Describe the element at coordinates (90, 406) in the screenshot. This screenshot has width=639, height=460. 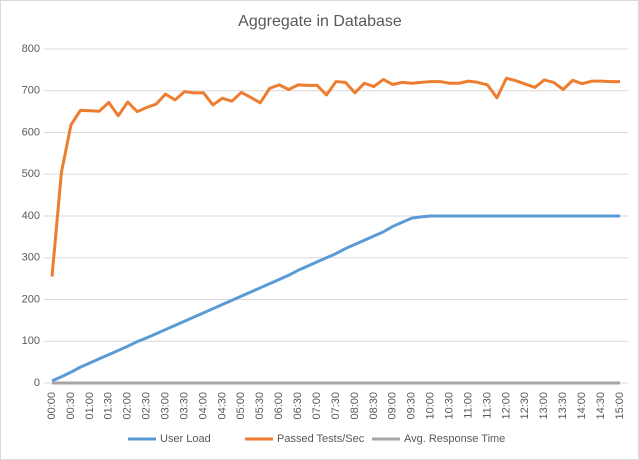
I see `x-tick-label: 01:00` at that location.